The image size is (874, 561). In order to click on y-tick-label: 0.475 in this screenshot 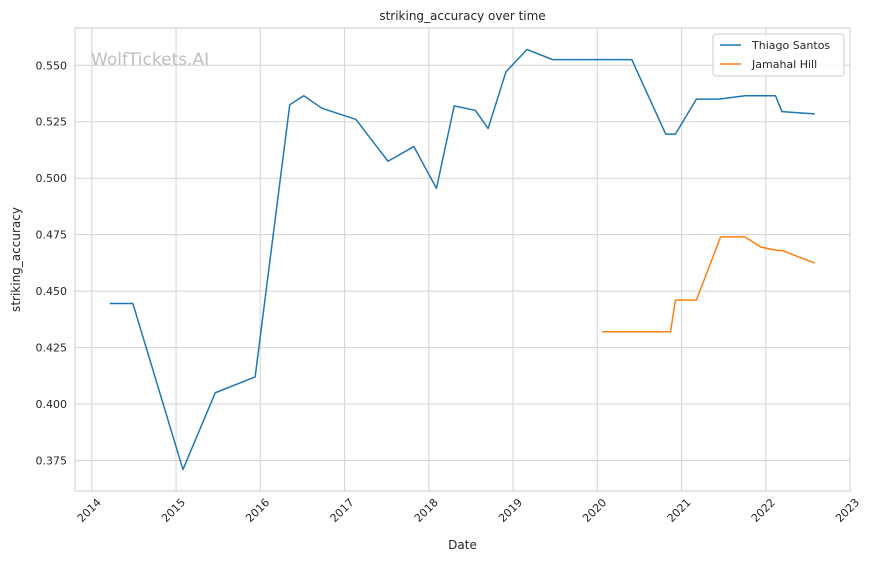, I will do `click(52, 235)`.